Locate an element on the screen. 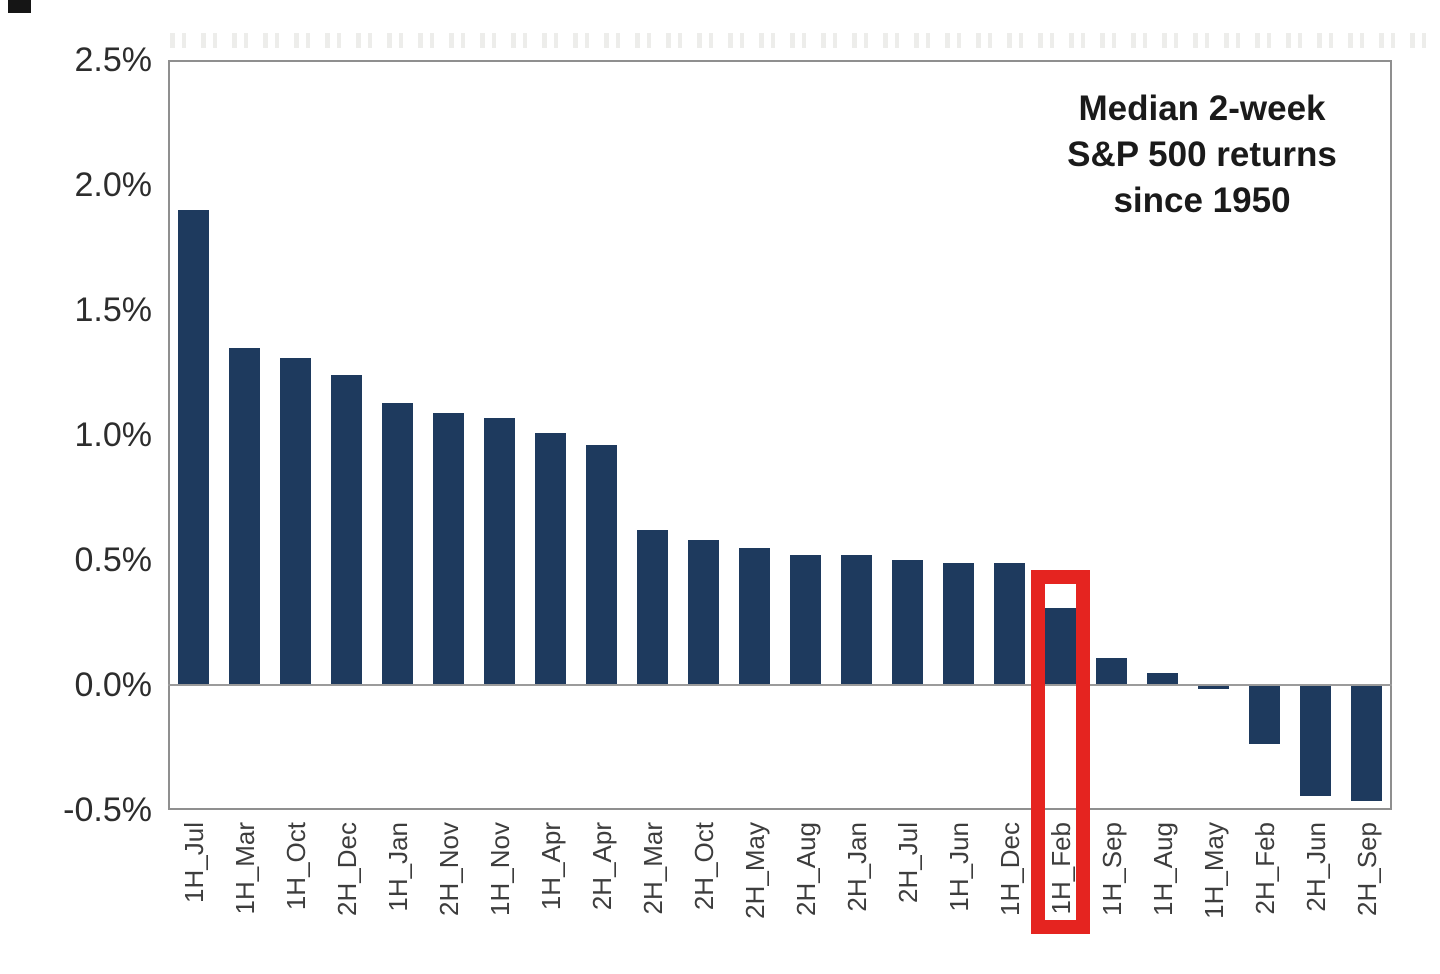 The height and width of the screenshot is (974, 1440). bar-2H_Apr is located at coordinates (601, 565).